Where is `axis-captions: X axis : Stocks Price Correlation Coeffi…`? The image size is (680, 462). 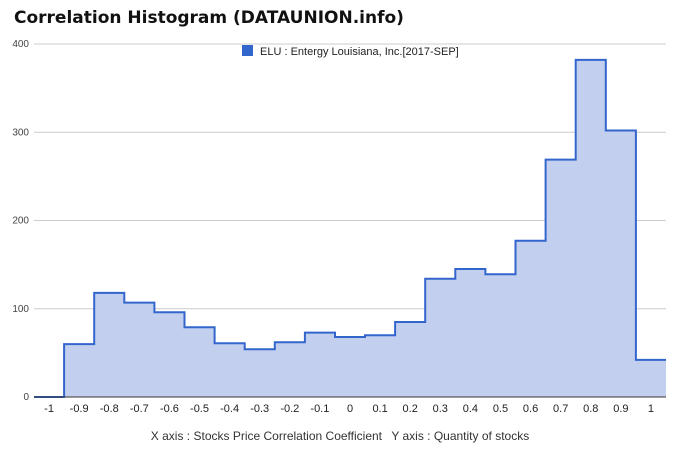 axis-captions: X axis : Stocks Price Correlation Coeffi… is located at coordinates (340, 436).